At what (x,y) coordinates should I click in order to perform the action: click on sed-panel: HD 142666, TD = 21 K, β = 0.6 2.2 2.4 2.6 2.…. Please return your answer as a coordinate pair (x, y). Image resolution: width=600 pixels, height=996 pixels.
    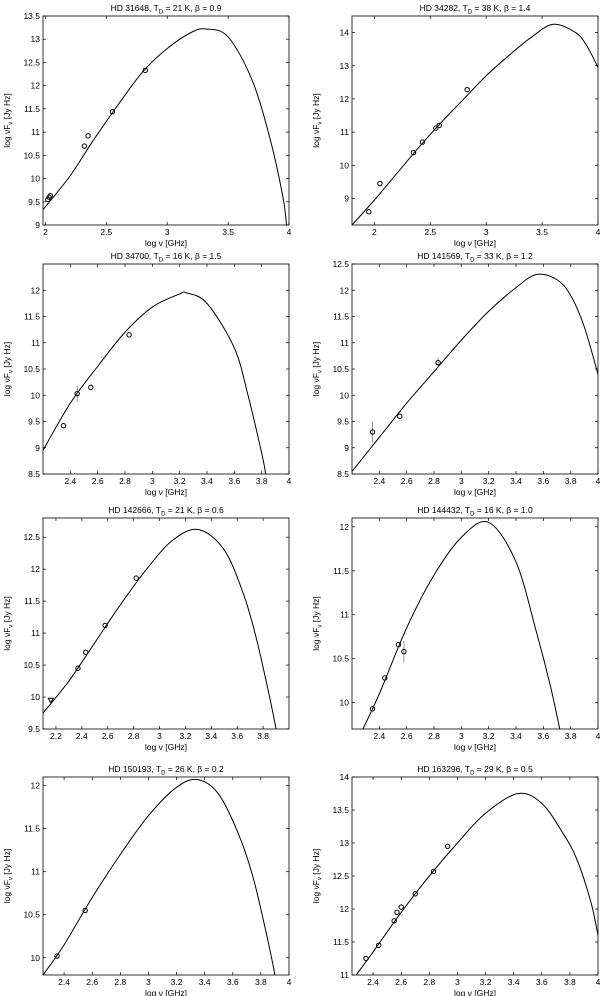
    Looking at the image, I should click on (146, 628).